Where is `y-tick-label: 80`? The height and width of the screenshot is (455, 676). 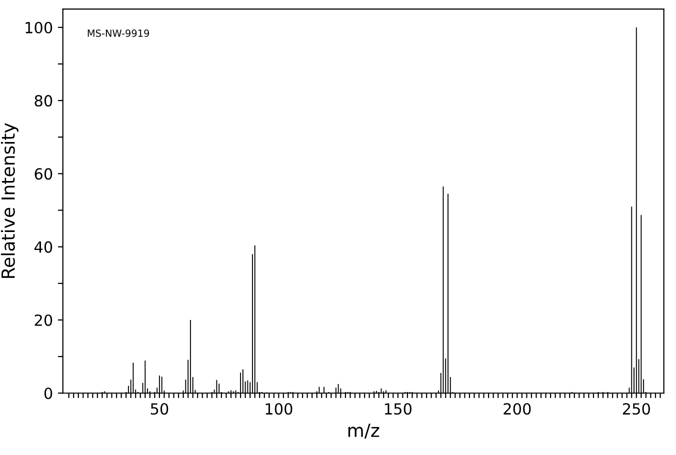 y-tick-label: 80 is located at coordinates (43, 101).